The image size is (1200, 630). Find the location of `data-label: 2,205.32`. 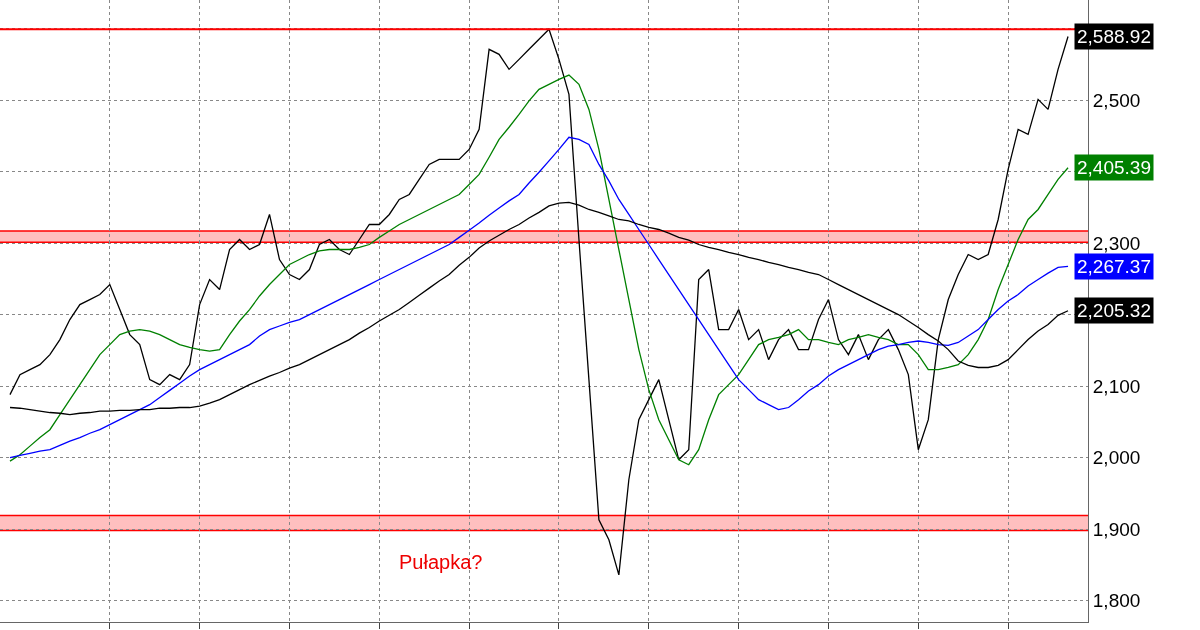

data-label: 2,205.32 is located at coordinates (1114, 310).